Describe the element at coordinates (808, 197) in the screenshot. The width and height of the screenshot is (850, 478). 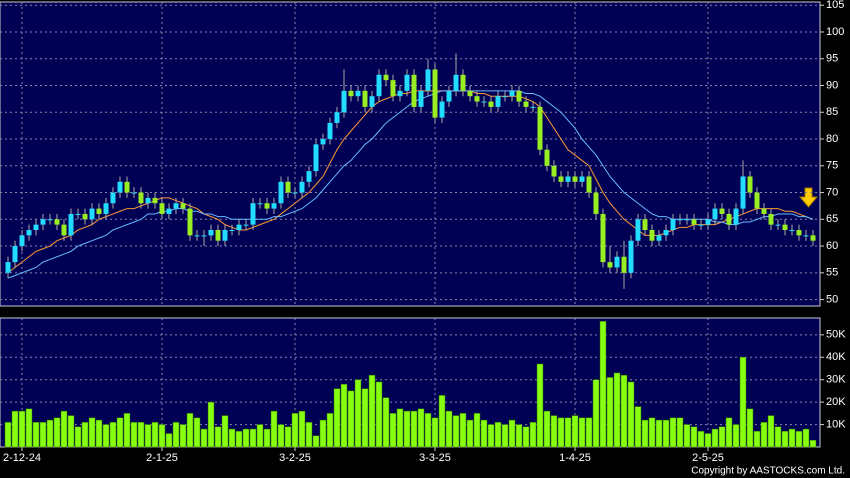
I see `arrow-marker` at that location.